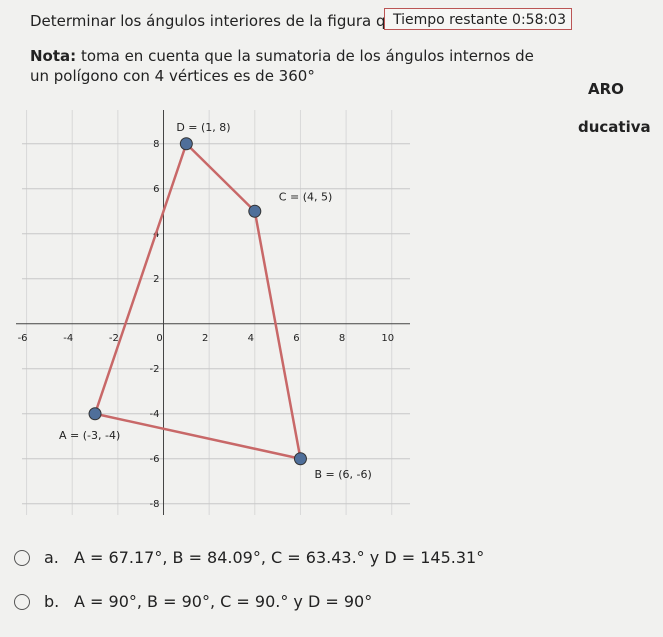 Image resolution: width=663 pixels, height=637 pixels. I want to click on x-tick-label: -2, so click(114, 338).